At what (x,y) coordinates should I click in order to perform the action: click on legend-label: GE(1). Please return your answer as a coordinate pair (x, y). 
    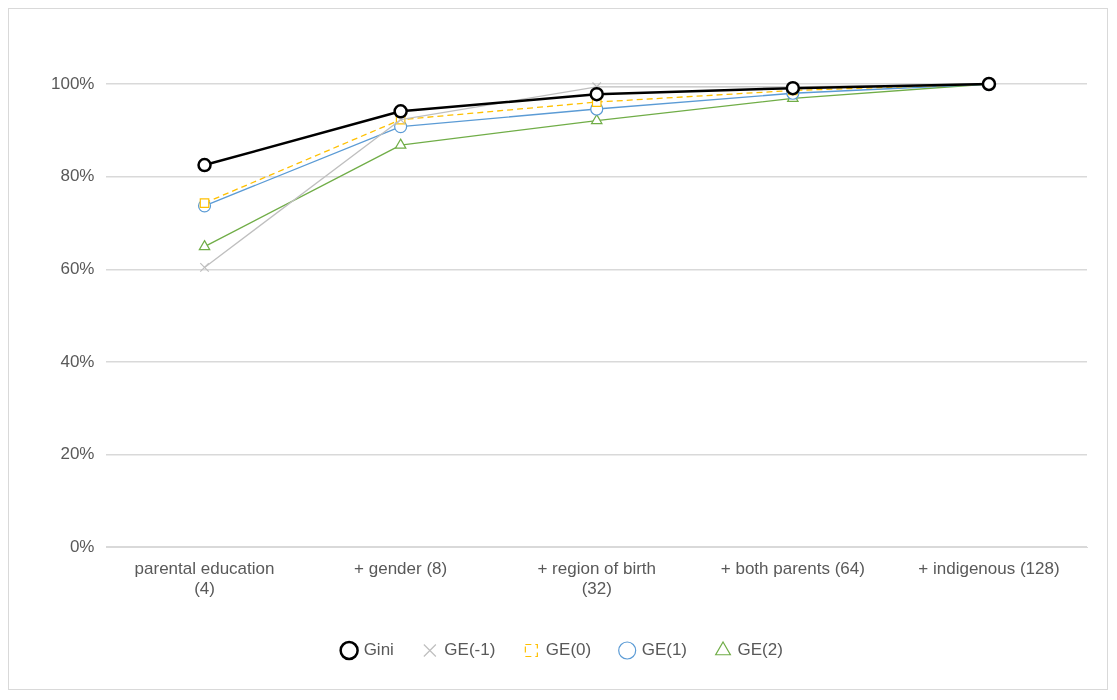
    Looking at the image, I should click on (664, 650).